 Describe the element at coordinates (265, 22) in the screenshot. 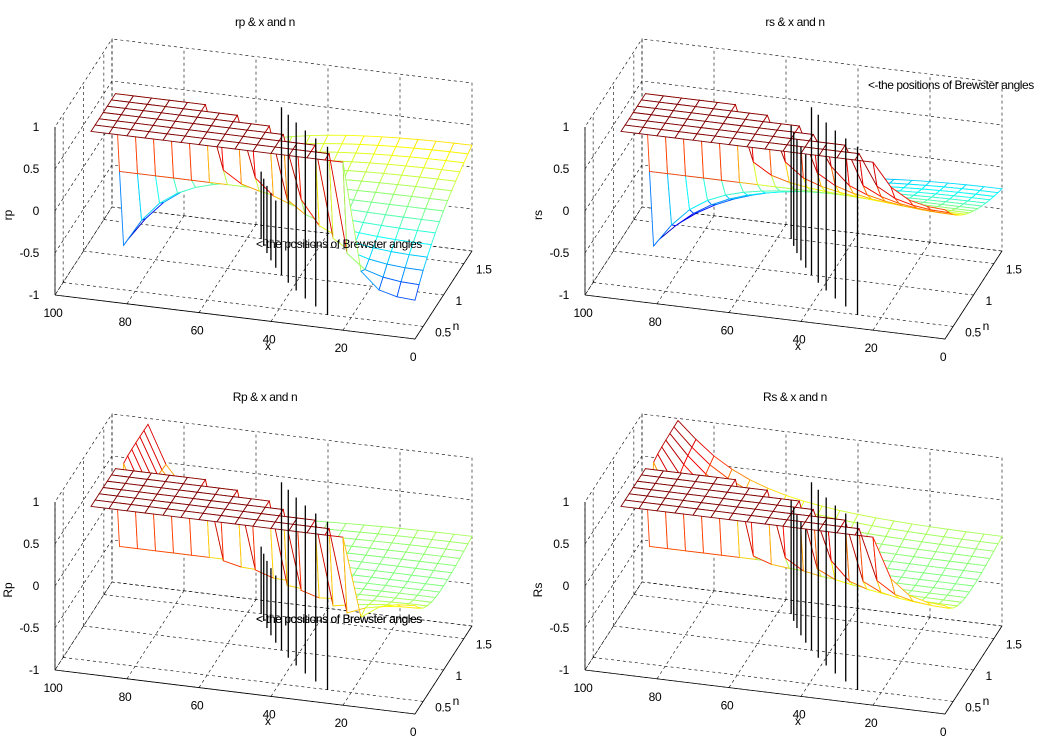

I see `chart-title: rp & x and n` at that location.